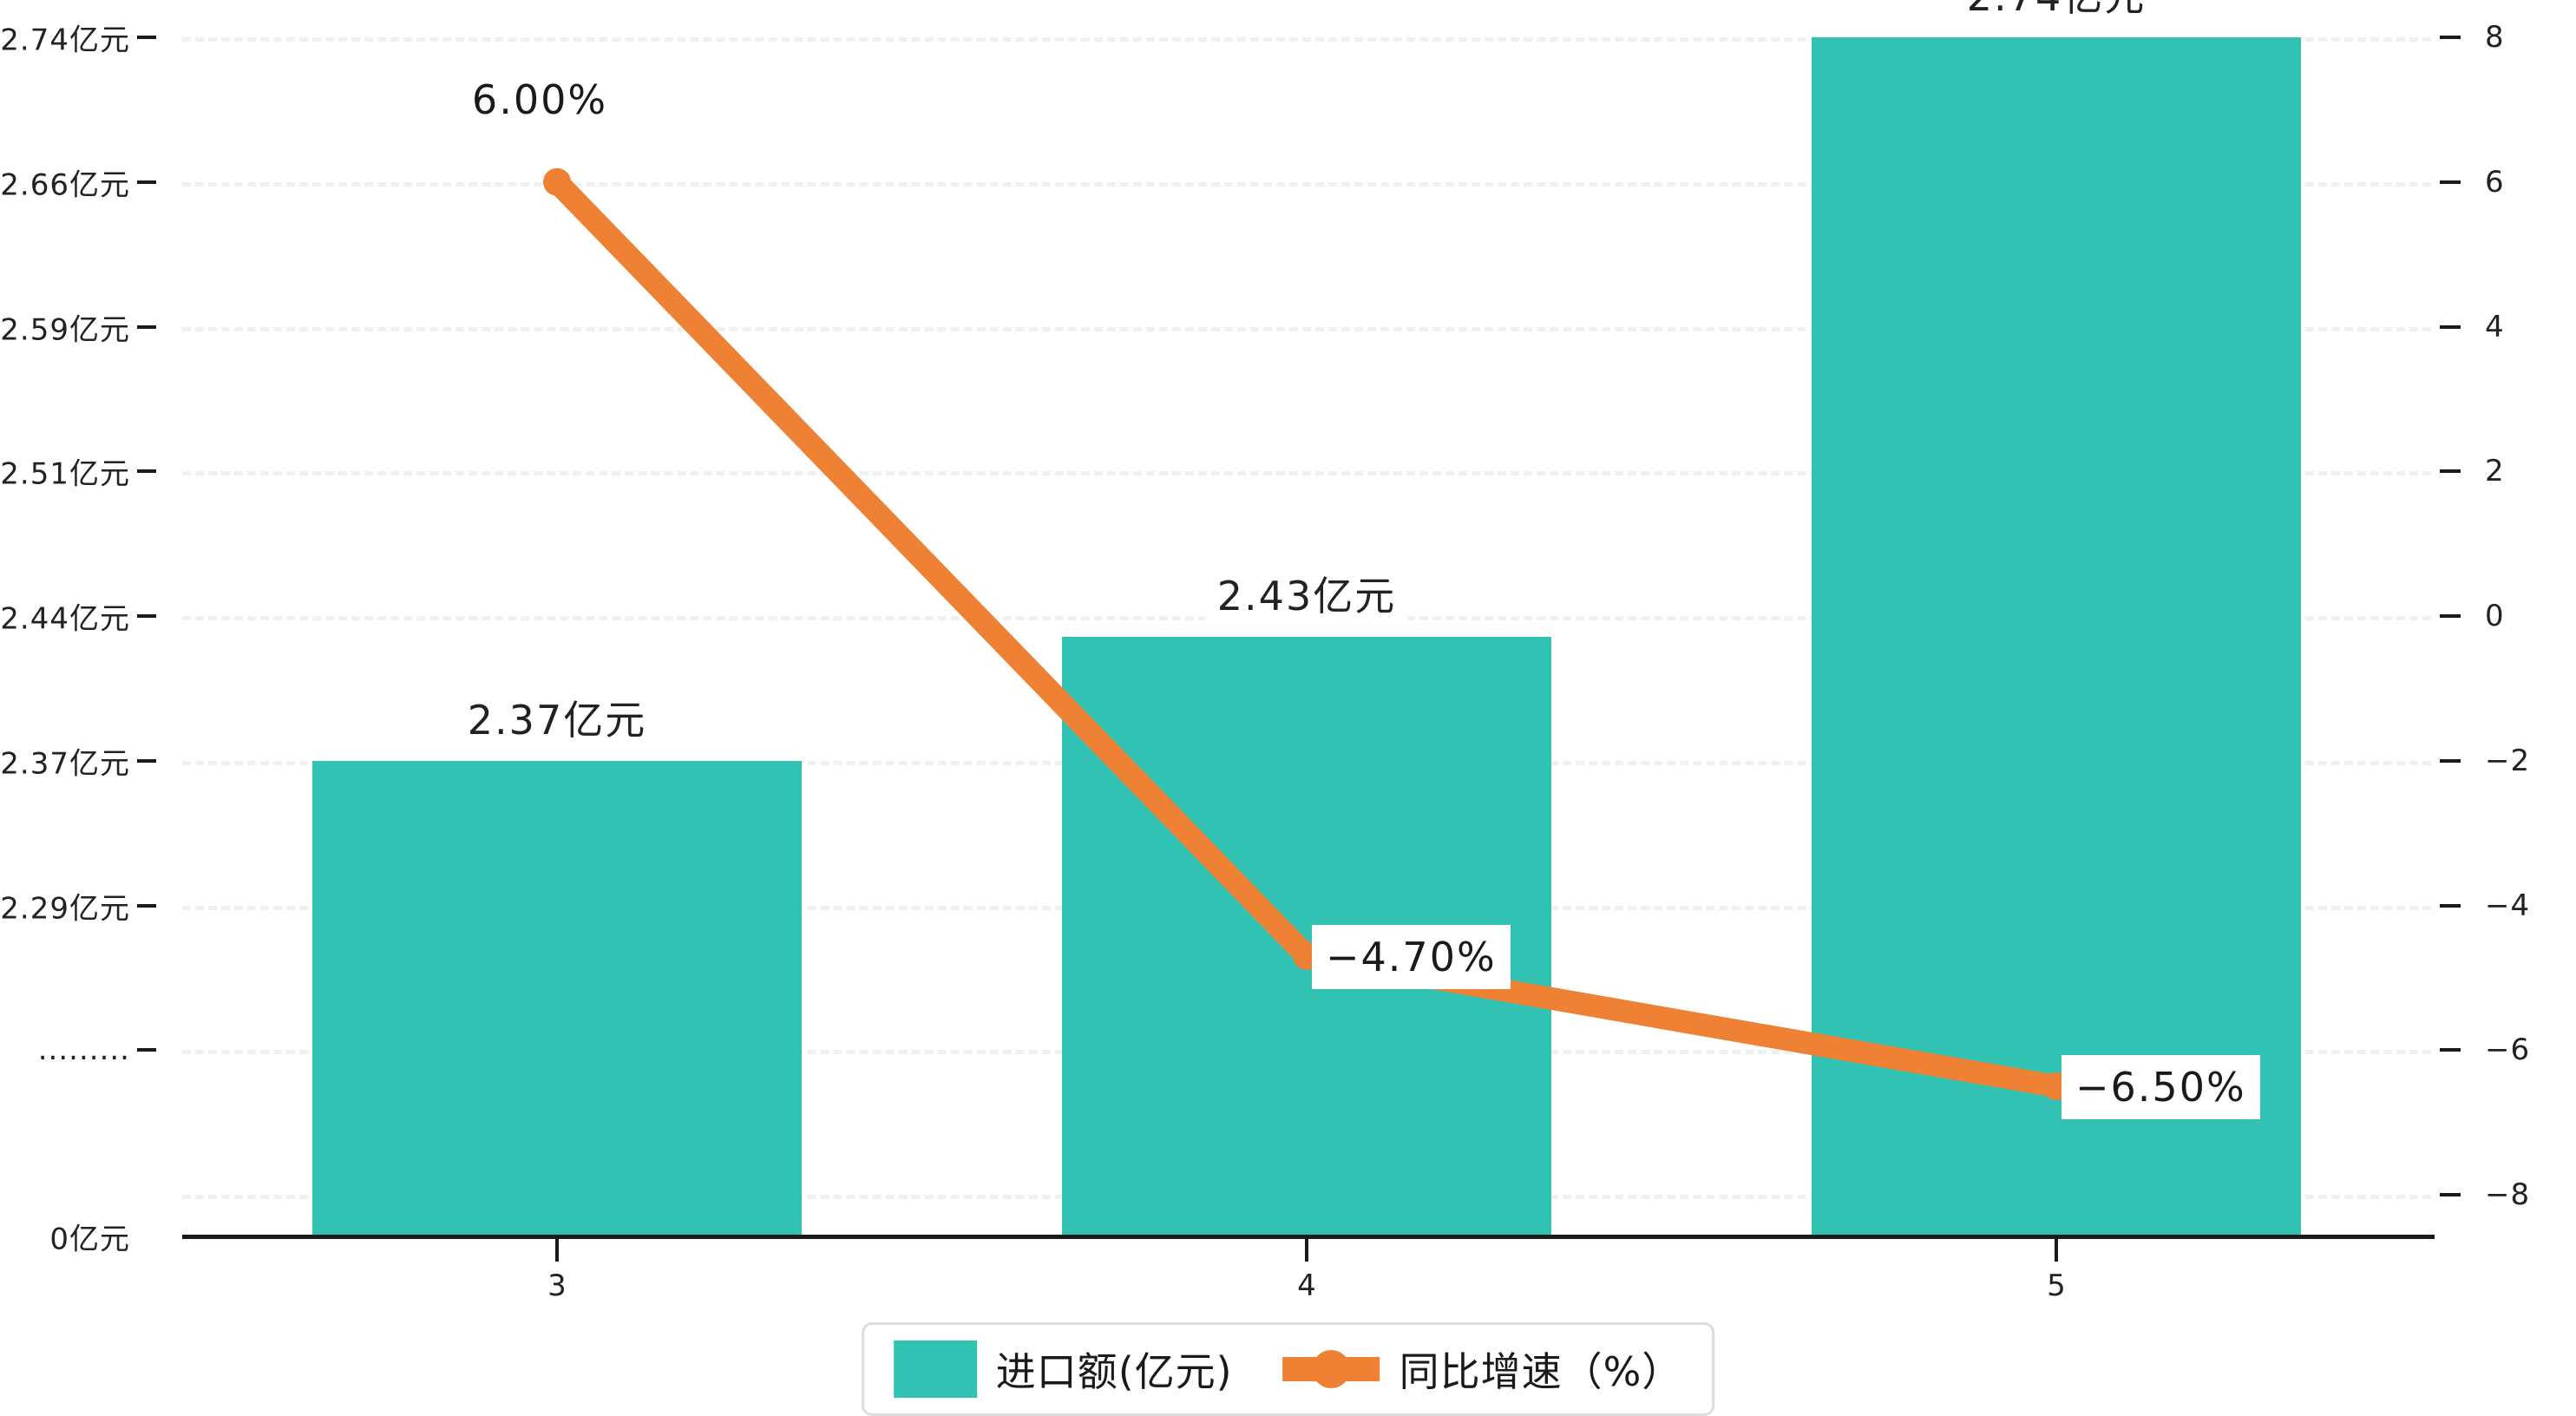  Describe the element at coordinates (1306, 1286) in the screenshot. I see `x-axis-tick-label: 4` at that location.